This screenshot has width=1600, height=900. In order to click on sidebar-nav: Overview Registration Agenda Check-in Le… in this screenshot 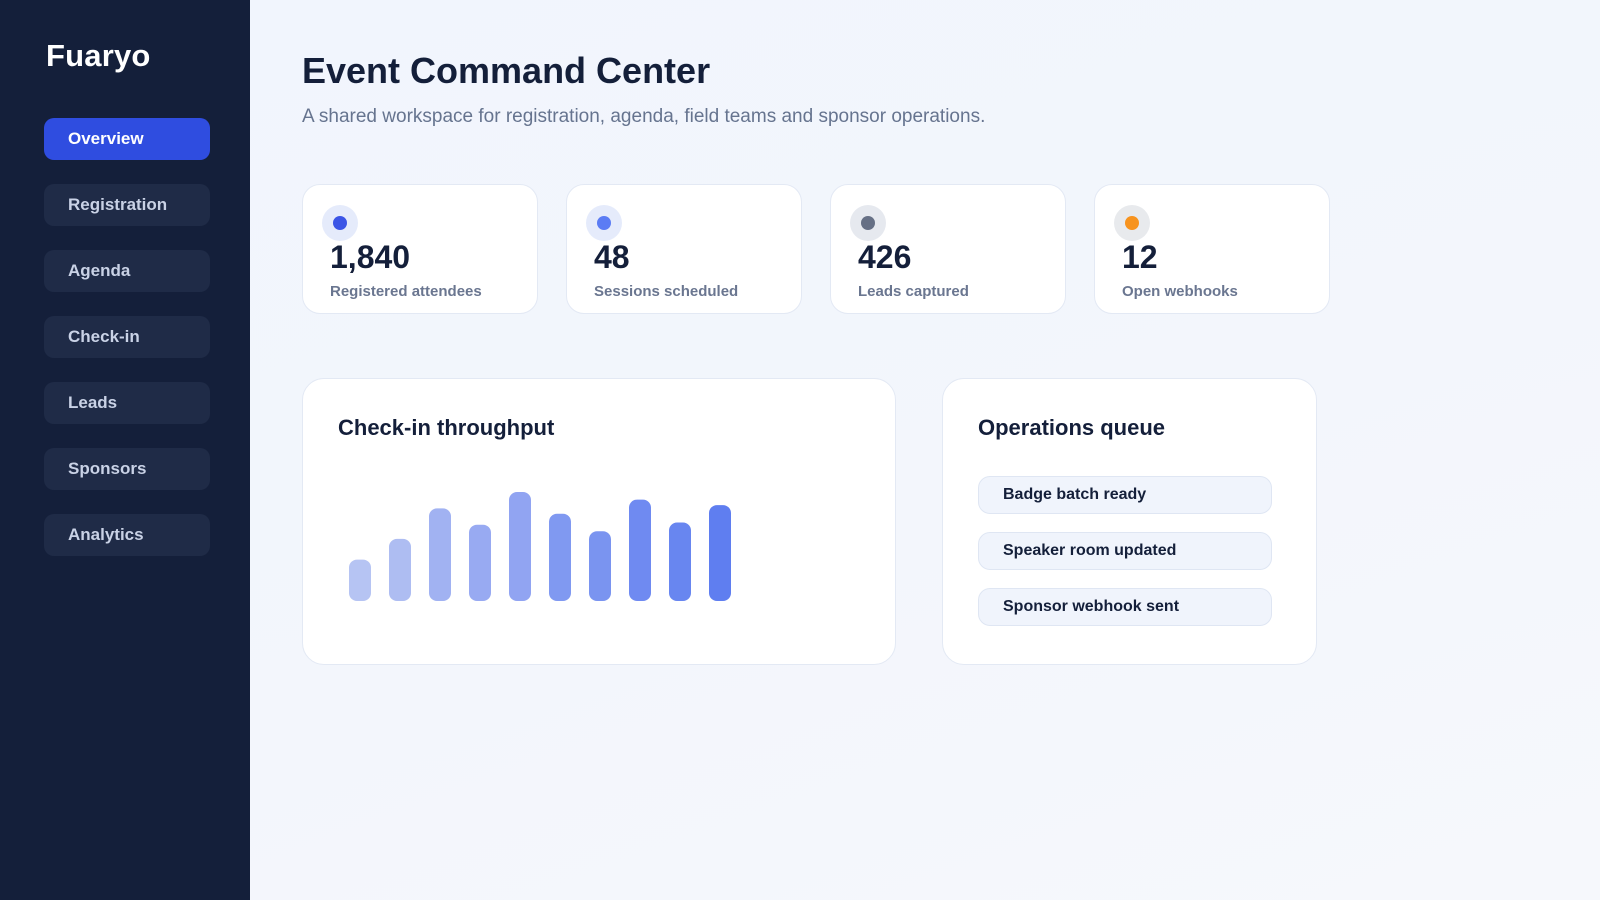, I will do `click(127, 349)`.